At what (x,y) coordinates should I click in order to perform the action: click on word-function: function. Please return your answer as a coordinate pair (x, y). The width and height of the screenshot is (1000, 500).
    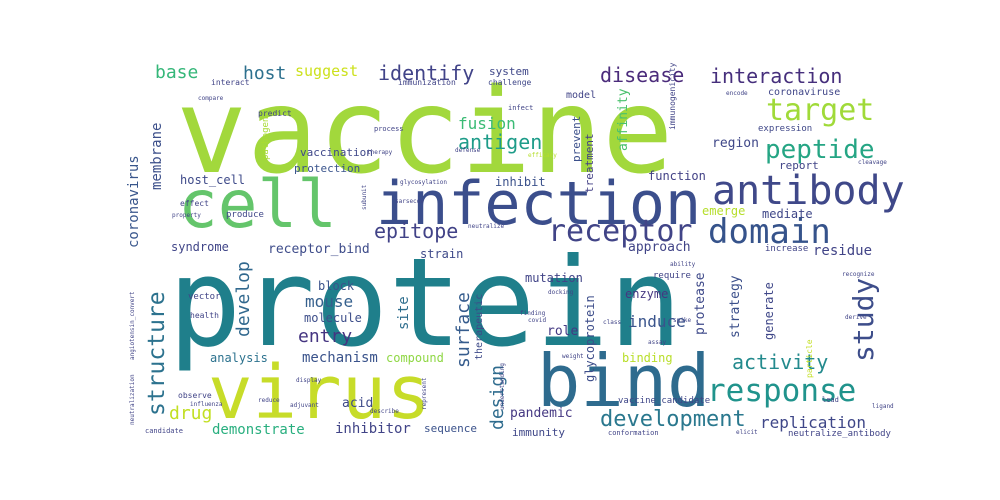
    Looking at the image, I should click on (677, 176).